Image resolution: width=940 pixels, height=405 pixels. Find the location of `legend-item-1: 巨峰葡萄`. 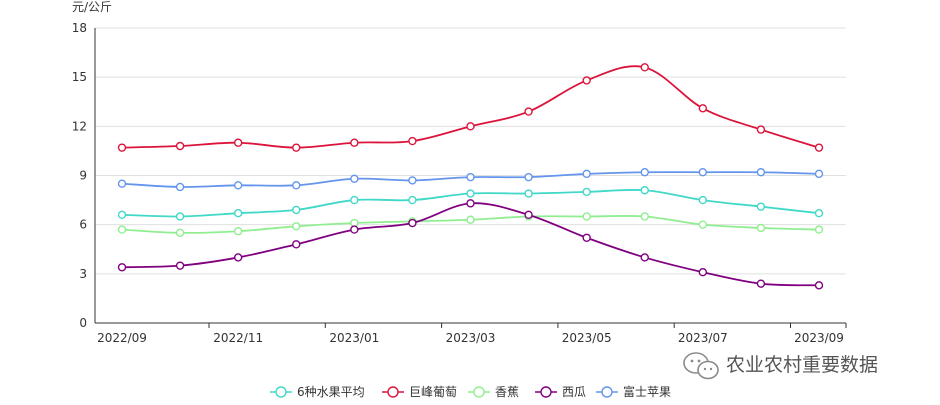

legend-item-1: 巨峰葡萄 is located at coordinates (419, 392).